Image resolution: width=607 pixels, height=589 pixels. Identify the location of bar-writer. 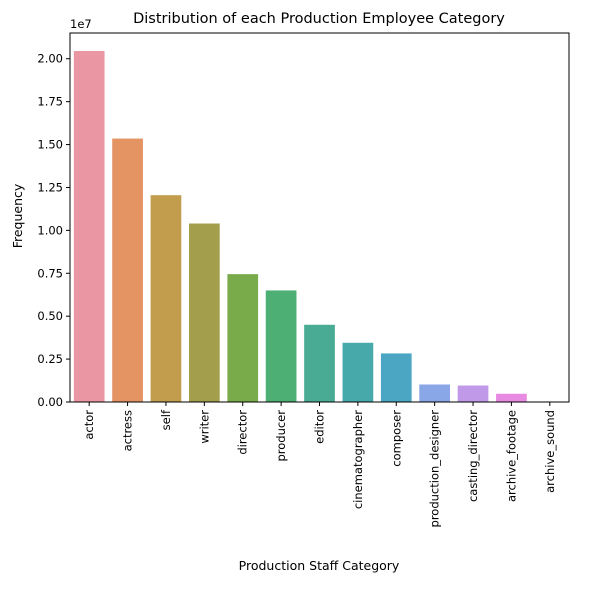
(204, 313).